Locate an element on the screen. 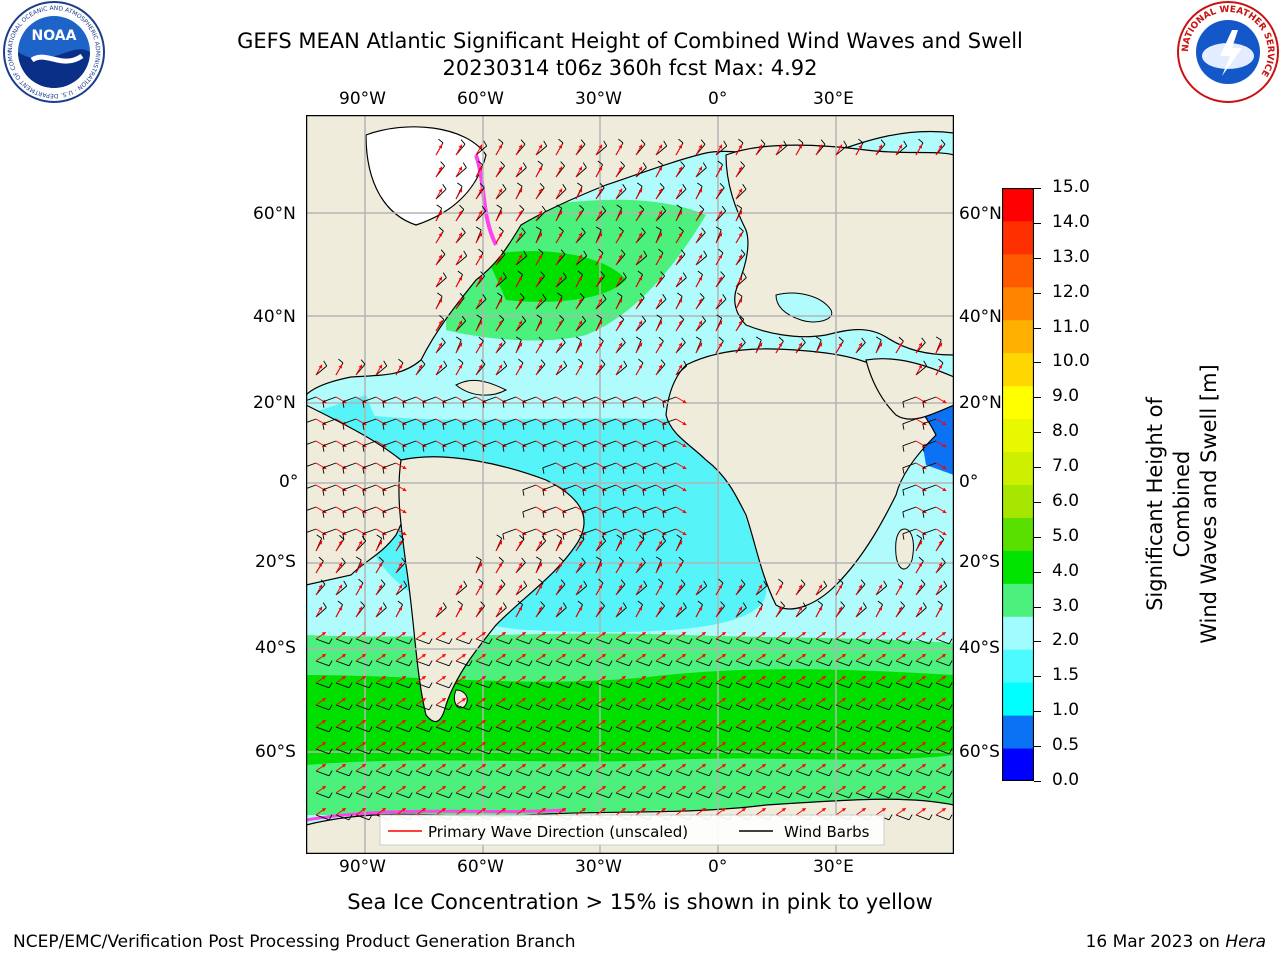 The image size is (1280, 960). colorbar-segment is located at coordinates (1018, 336).